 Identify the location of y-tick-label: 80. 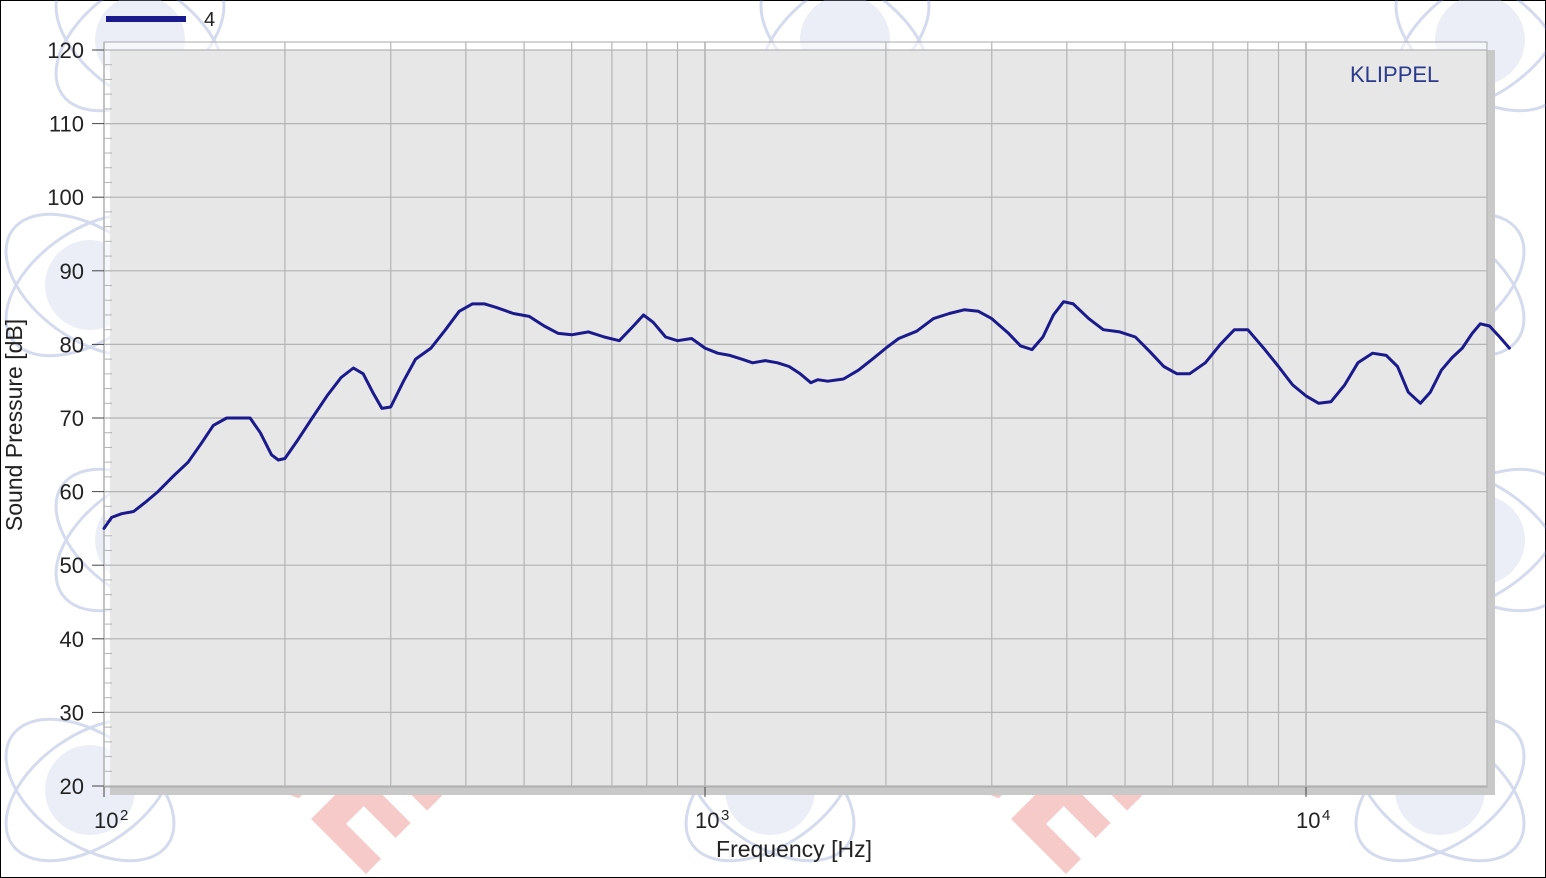
(72, 344).